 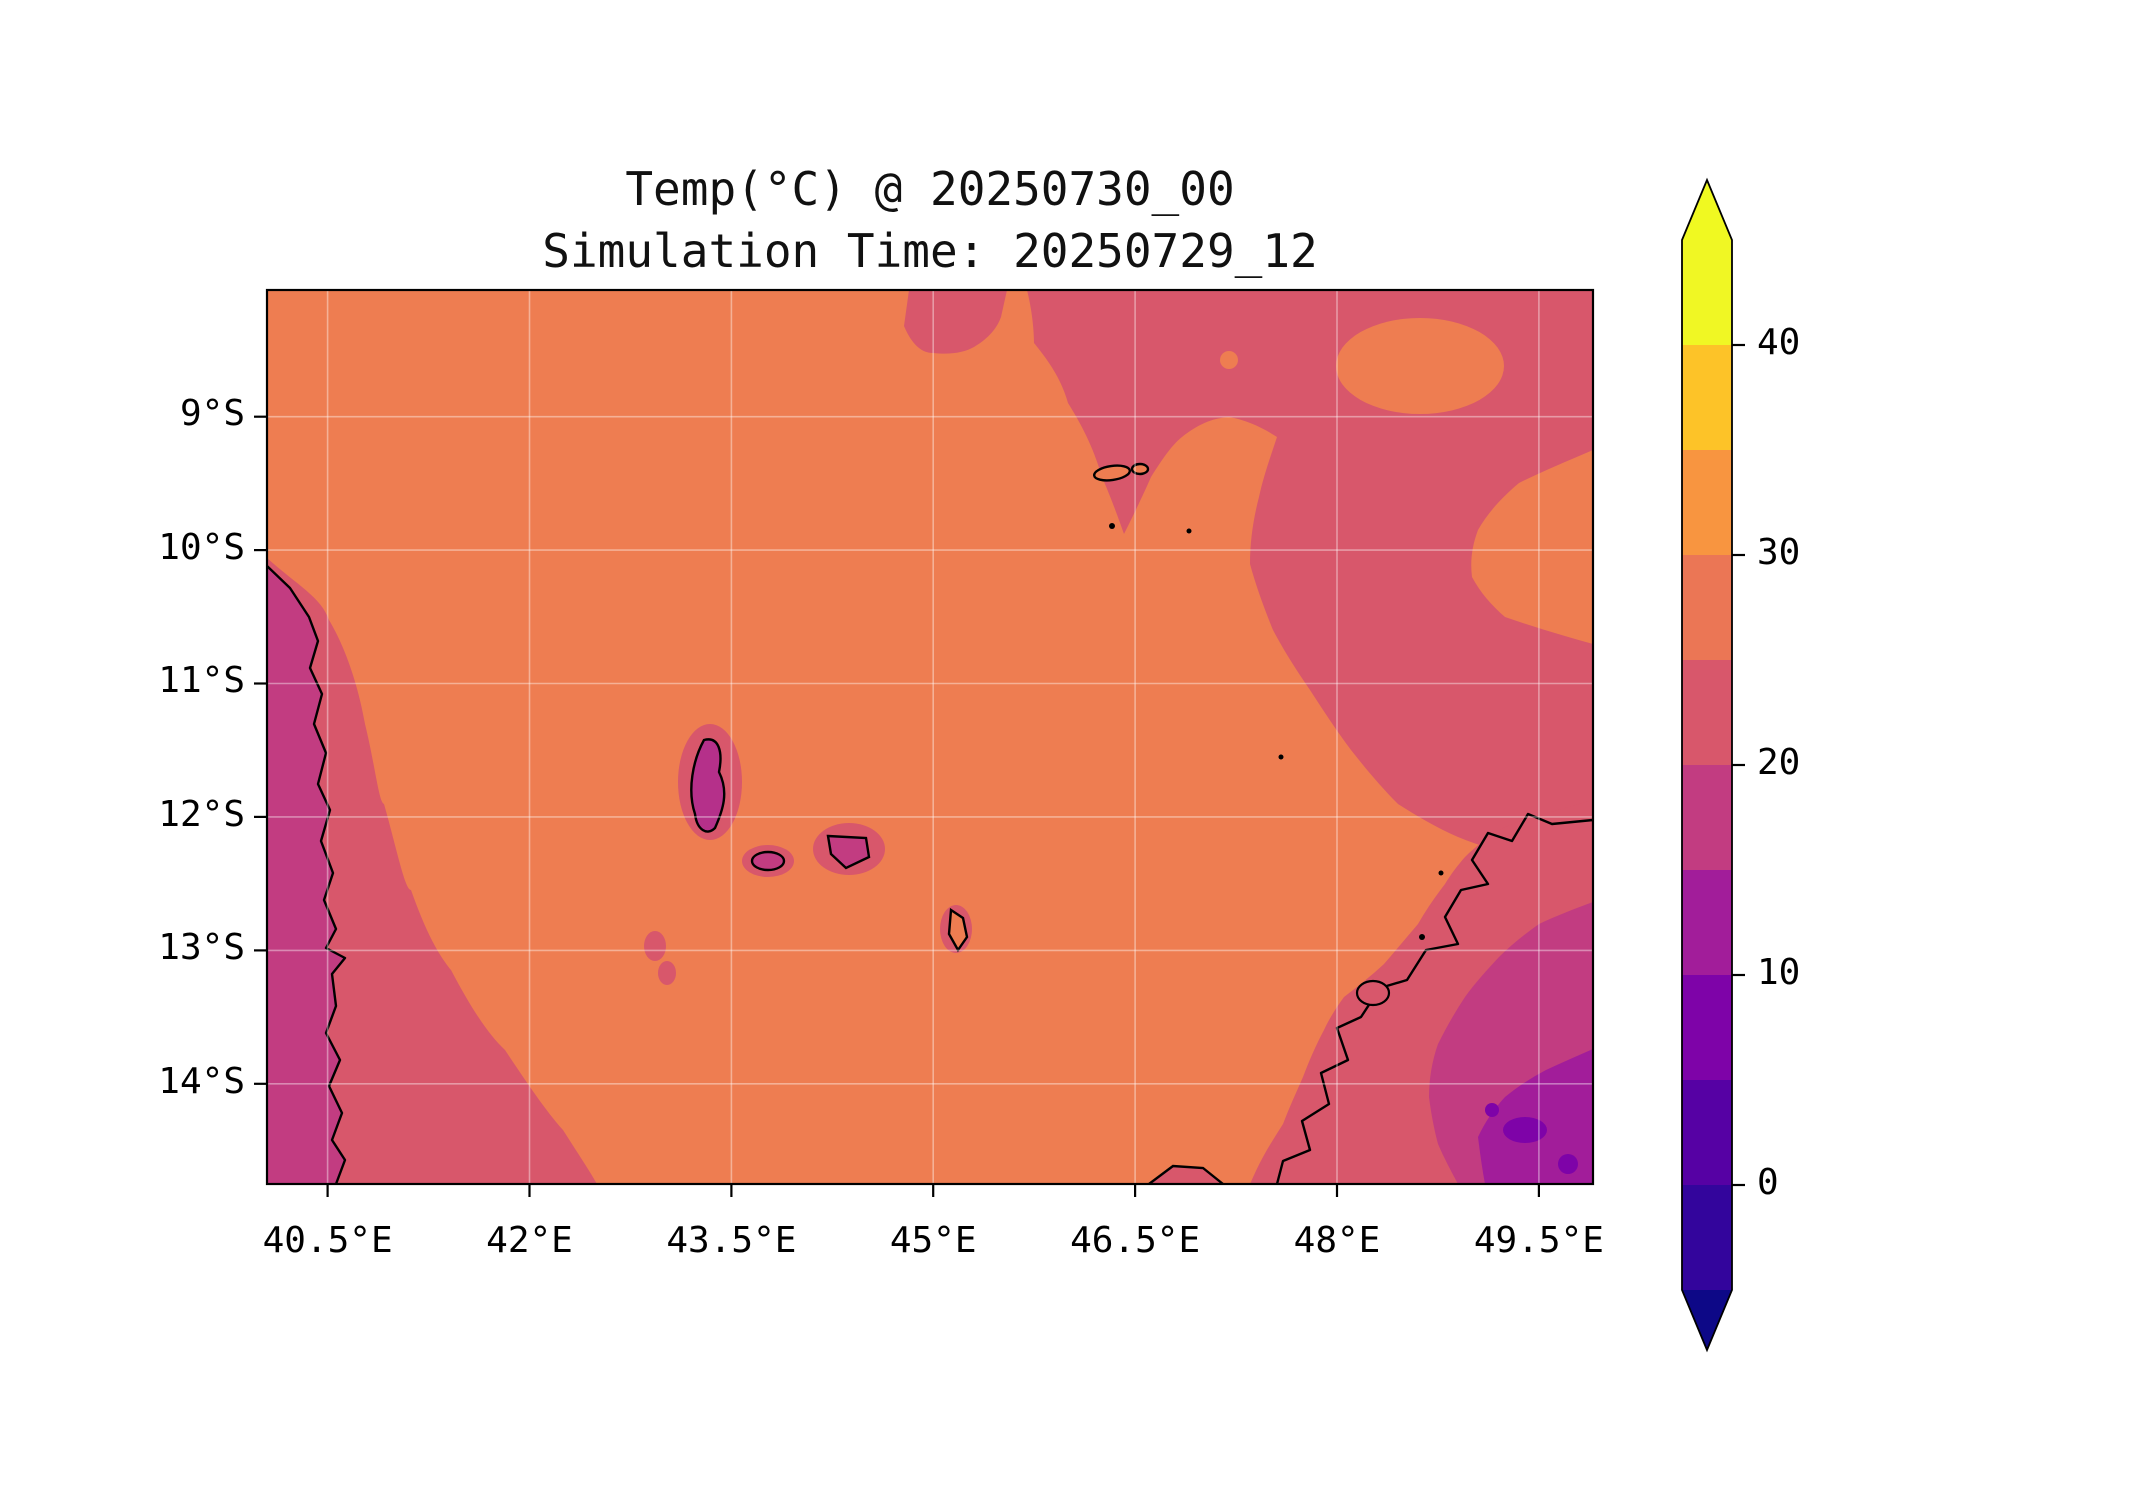 I want to click on x-tick-label: 43.5°E, so click(x=731, y=1240).